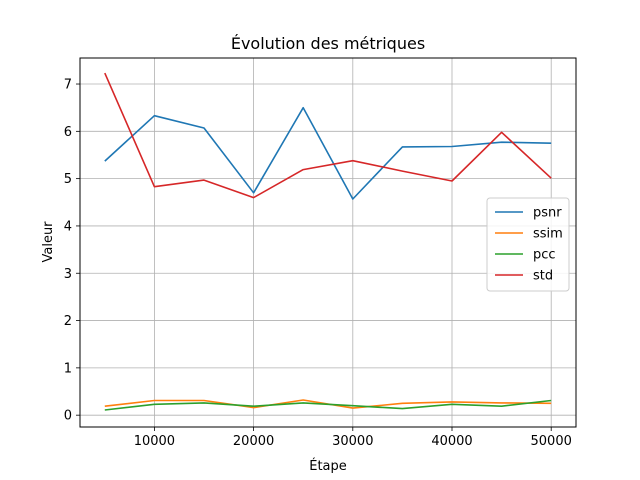 This screenshot has height=480, width=640. What do you see at coordinates (253, 441) in the screenshot?
I see `x-tick-label: 20000` at bounding box center [253, 441].